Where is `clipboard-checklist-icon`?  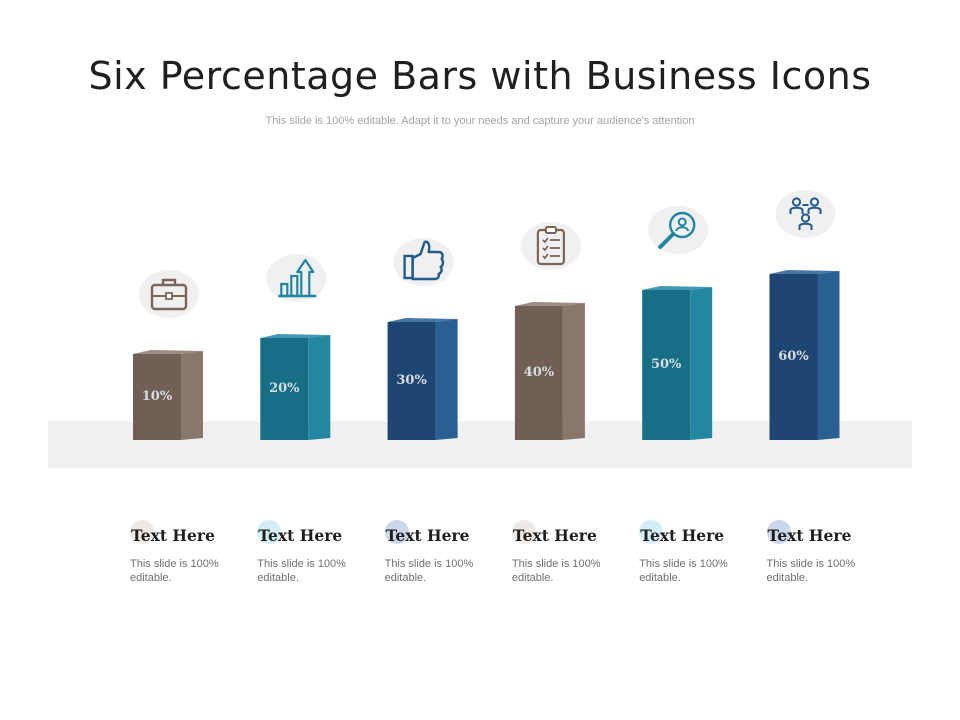 clipboard-checklist-icon is located at coordinates (550, 246).